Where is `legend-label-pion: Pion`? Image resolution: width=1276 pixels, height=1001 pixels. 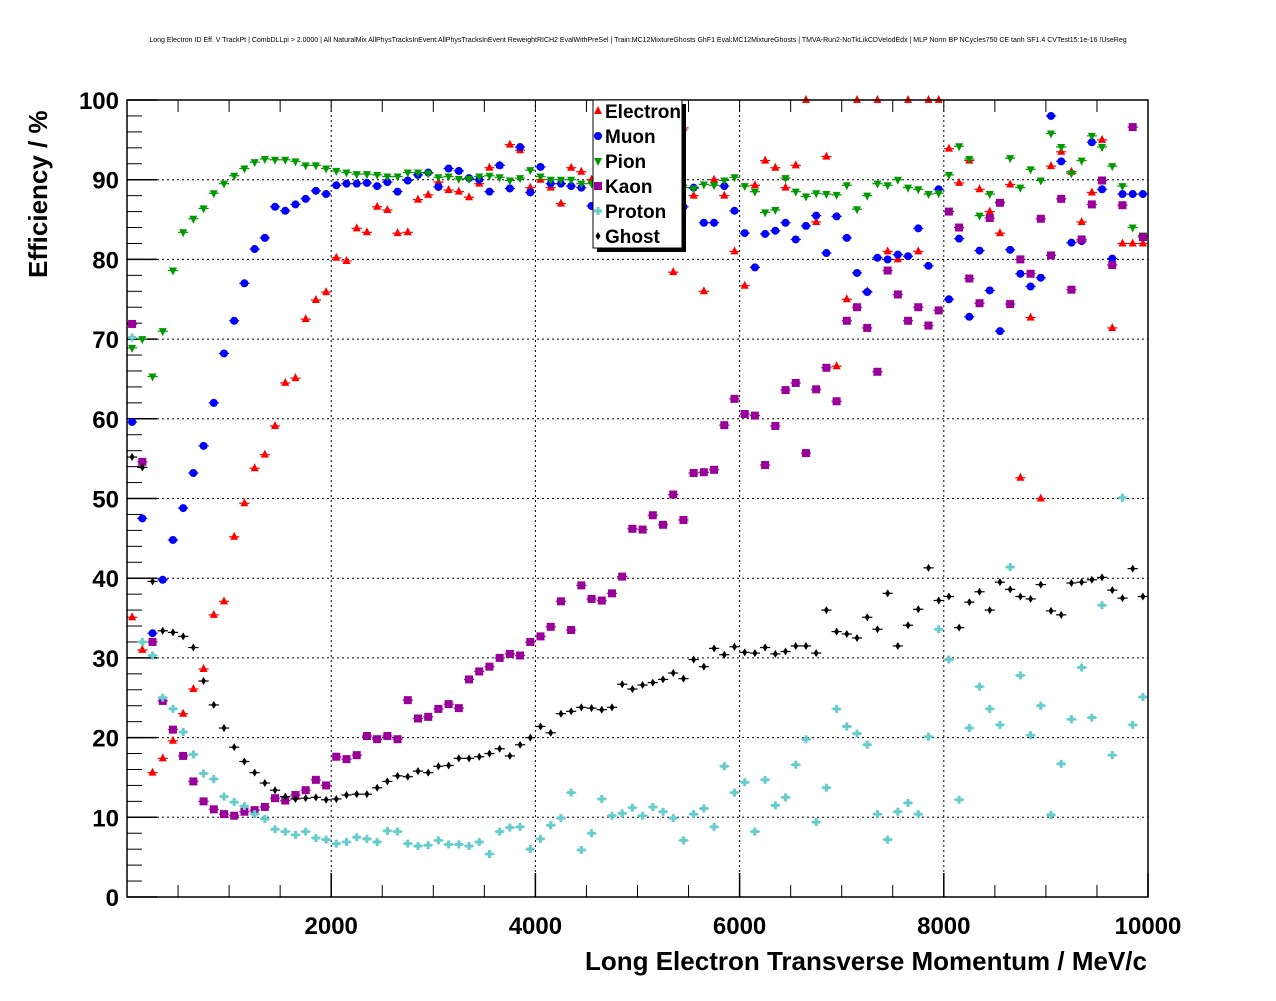
legend-label-pion: Pion is located at coordinates (625, 162).